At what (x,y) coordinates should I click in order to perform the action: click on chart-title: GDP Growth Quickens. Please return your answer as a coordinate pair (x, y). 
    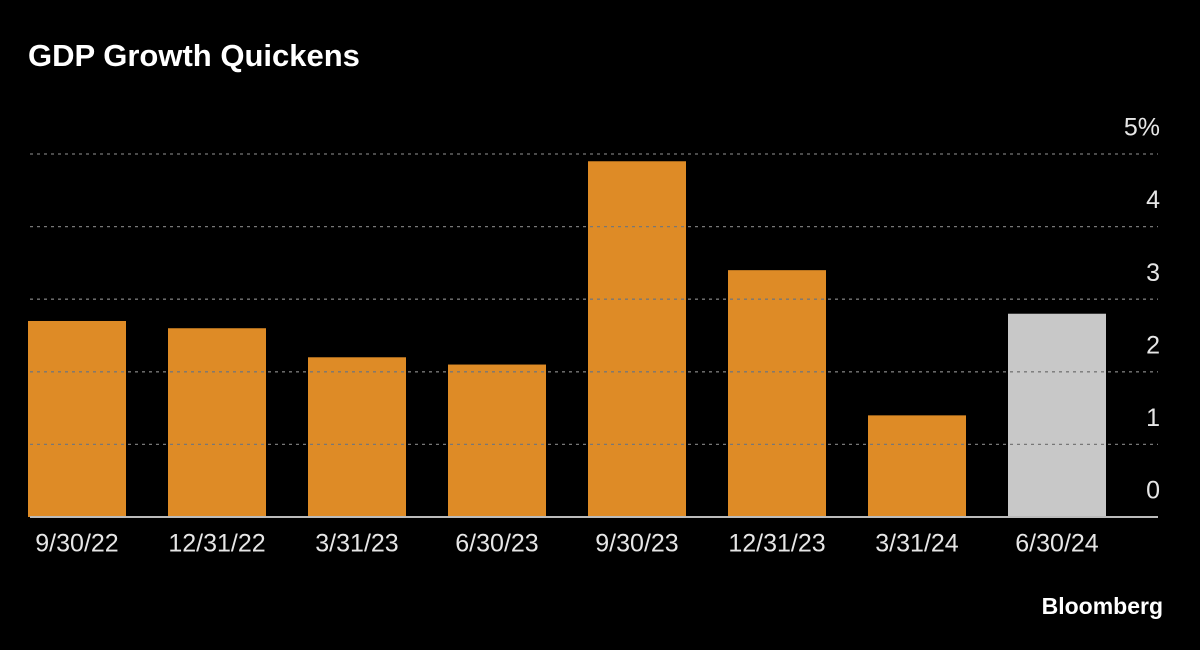
    Looking at the image, I should click on (194, 55).